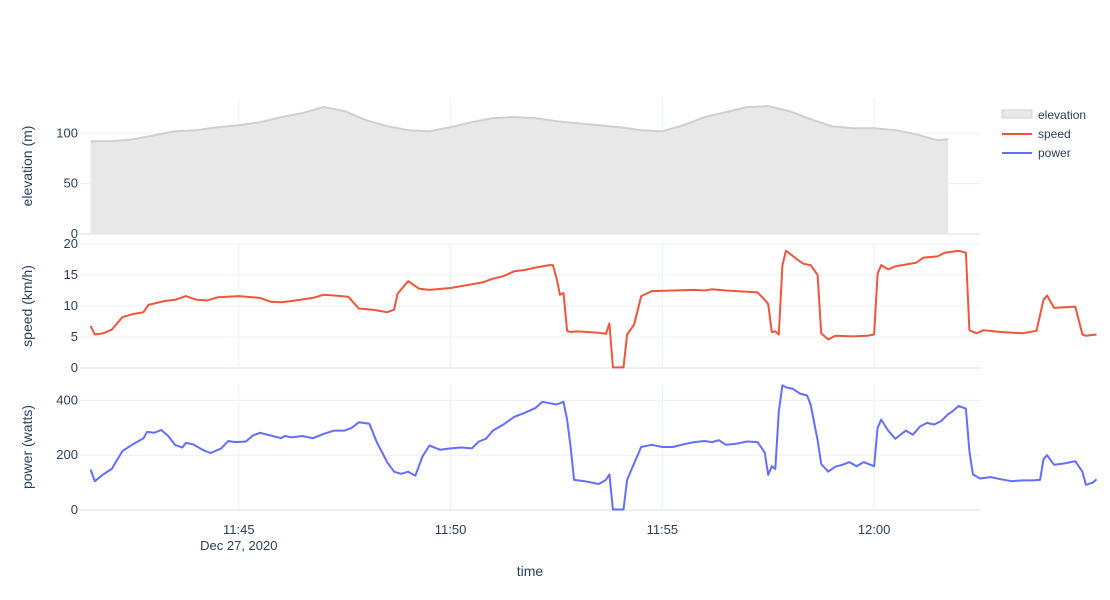 This screenshot has height=600, width=1110. I want to click on legend-label: power, so click(1054, 153).